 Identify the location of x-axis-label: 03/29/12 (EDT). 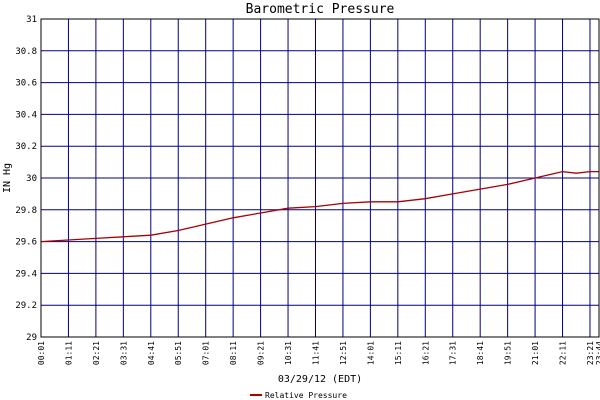
(320, 379).